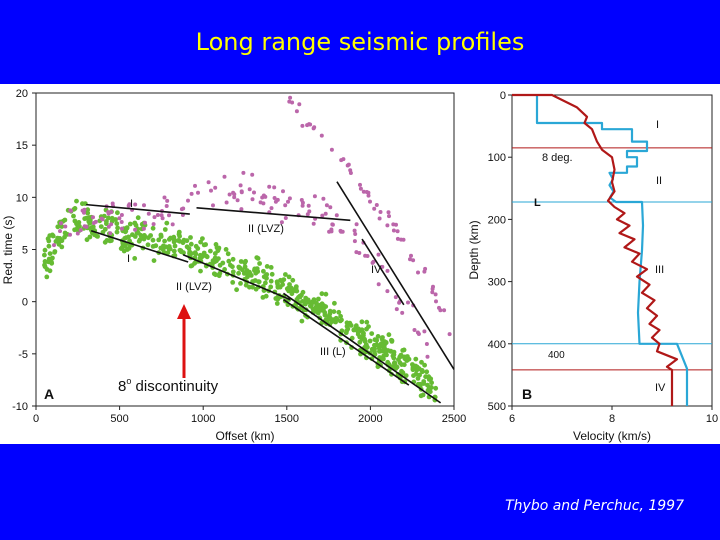 Image resolution: width=720 pixels, height=540 pixels. I want to click on b-ytick-label: 500, so click(497, 407).